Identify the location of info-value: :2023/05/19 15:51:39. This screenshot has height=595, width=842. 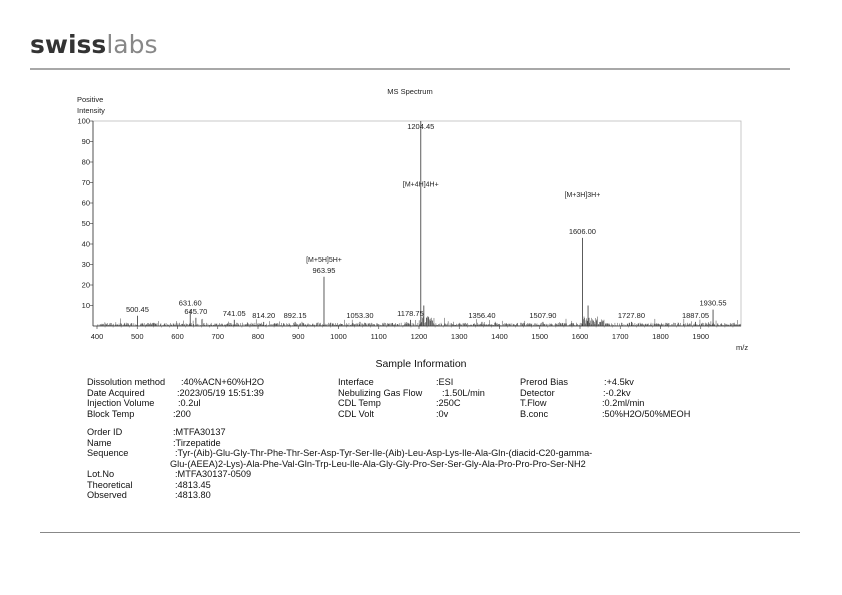
(220, 392).